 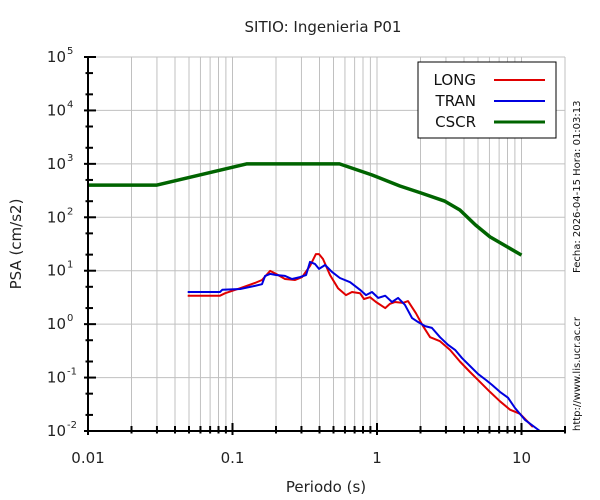 What do you see at coordinates (70, 51) in the screenshot?
I see `y-tick-exponent: 5` at bounding box center [70, 51].